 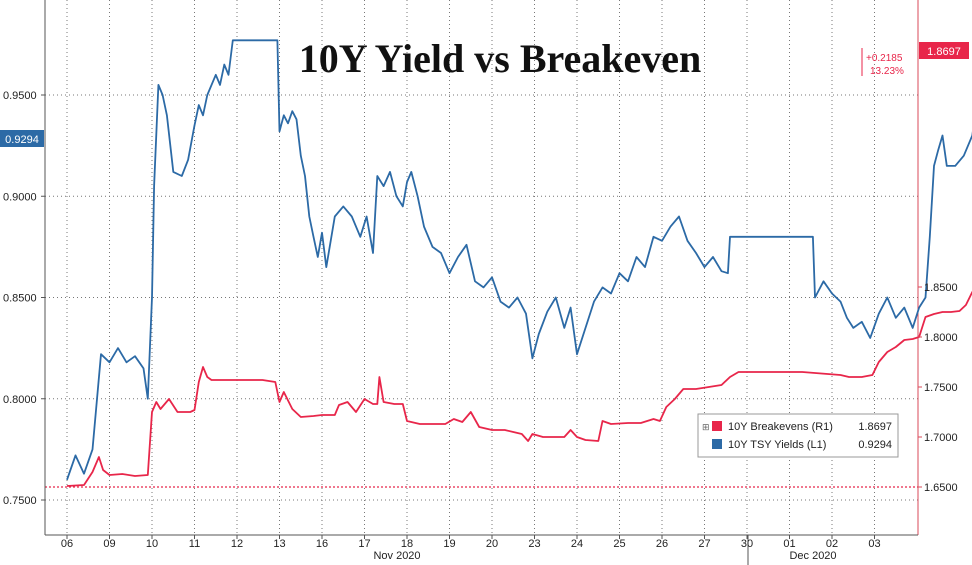 What do you see at coordinates (534, 544) in the screenshot?
I see `x-tick-label: 23` at bounding box center [534, 544].